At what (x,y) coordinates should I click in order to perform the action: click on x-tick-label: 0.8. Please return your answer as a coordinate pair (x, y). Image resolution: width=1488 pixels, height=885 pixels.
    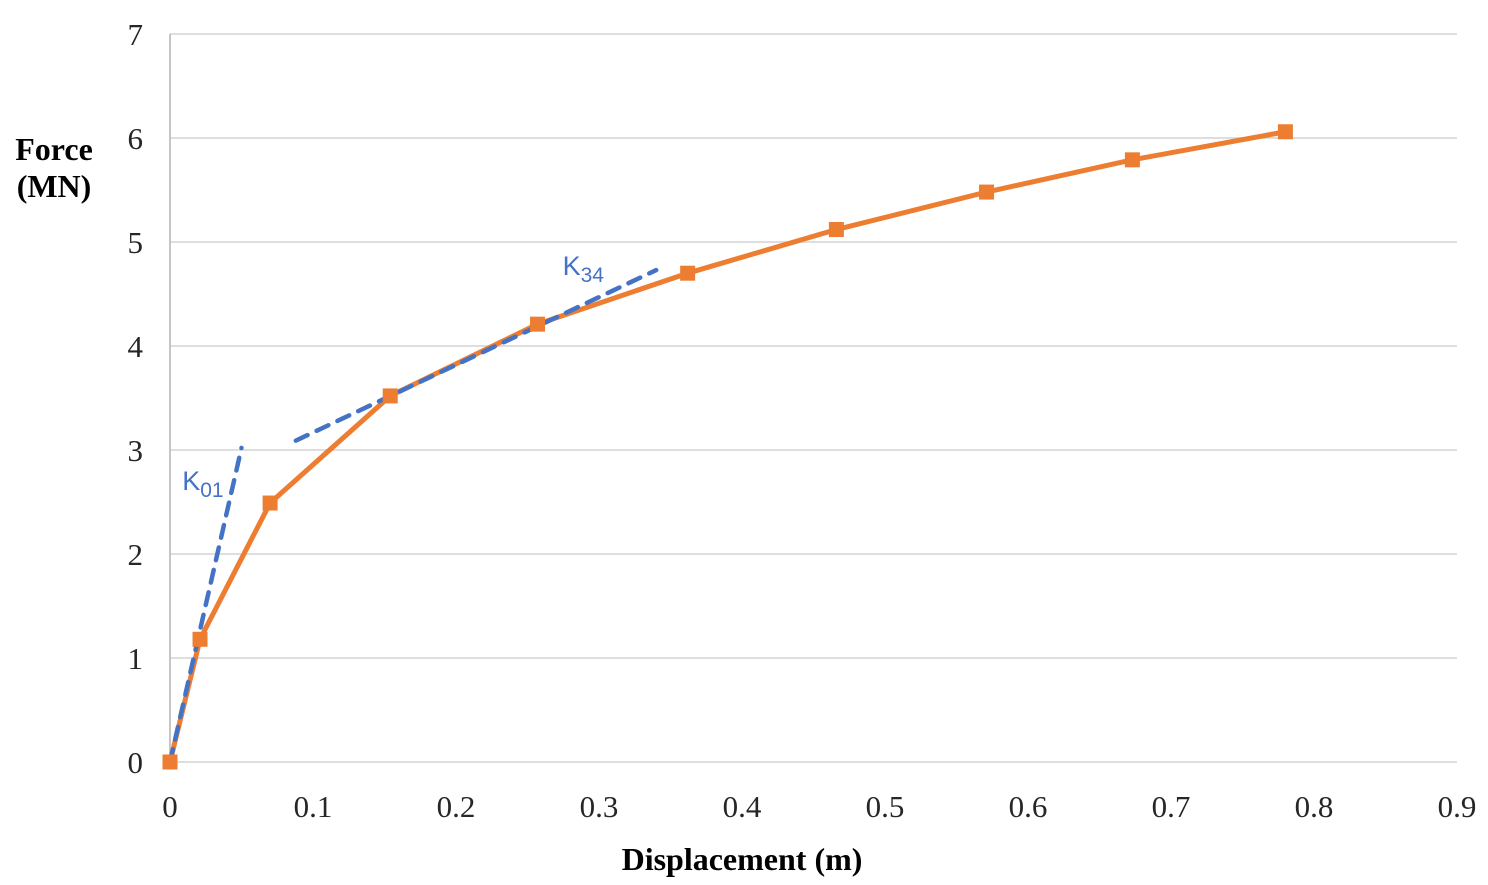
    Looking at the image, I should click on (1314, 806).